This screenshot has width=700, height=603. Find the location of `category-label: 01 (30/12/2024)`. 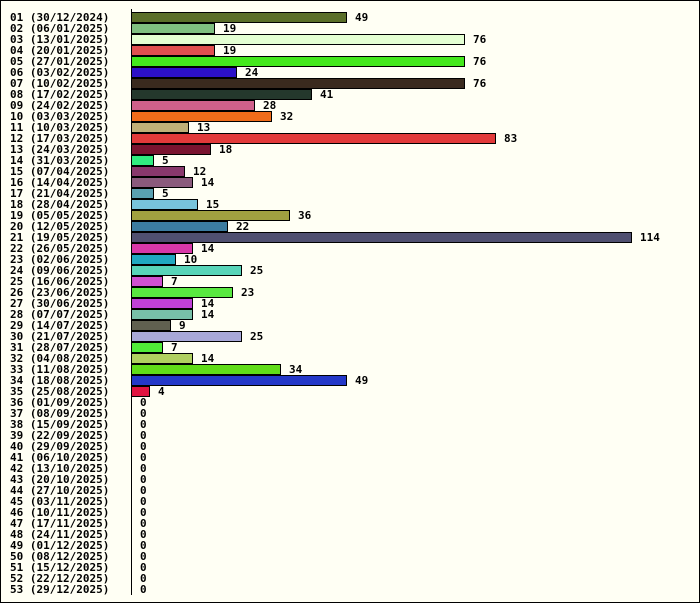

category-label: 01 (30/12/2024) is located at coordinates (59, 17).